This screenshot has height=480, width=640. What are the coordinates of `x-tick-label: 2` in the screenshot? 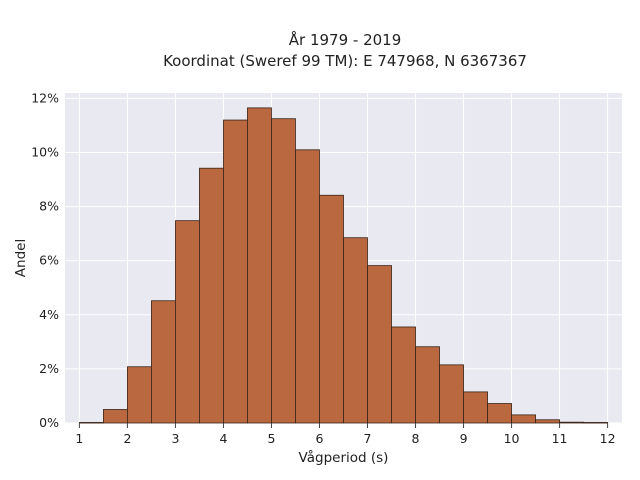 It's located at (127, 438).